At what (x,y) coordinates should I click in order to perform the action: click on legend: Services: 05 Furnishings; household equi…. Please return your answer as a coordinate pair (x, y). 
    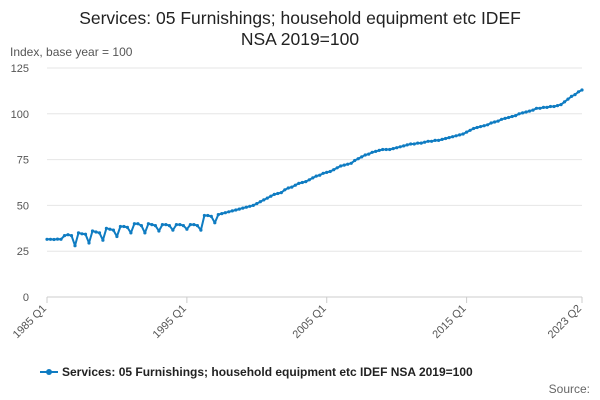
    Looking at the image, I should click on (256, 372).